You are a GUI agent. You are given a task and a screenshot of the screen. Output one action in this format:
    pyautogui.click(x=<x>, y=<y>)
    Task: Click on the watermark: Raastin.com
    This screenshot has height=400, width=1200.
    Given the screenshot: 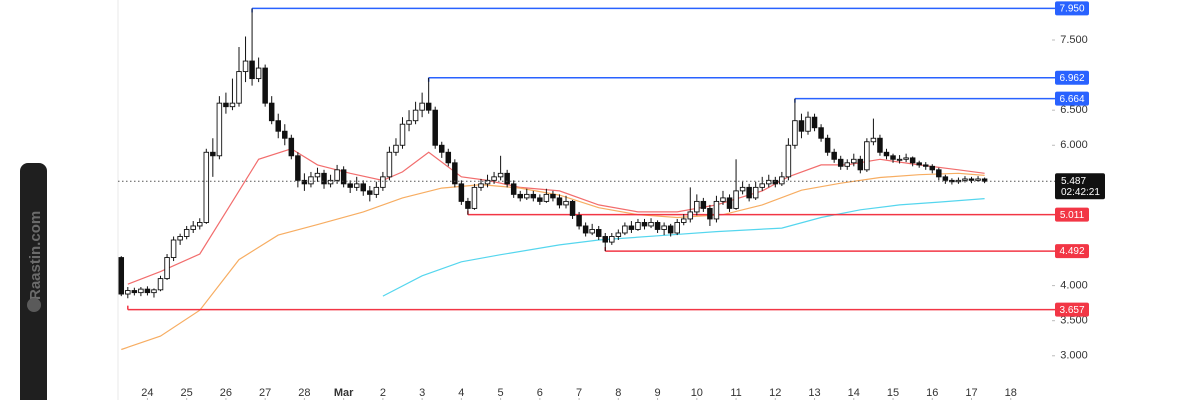 What is the action you would take?
    pyautogui.click(x=35, y=255)
    